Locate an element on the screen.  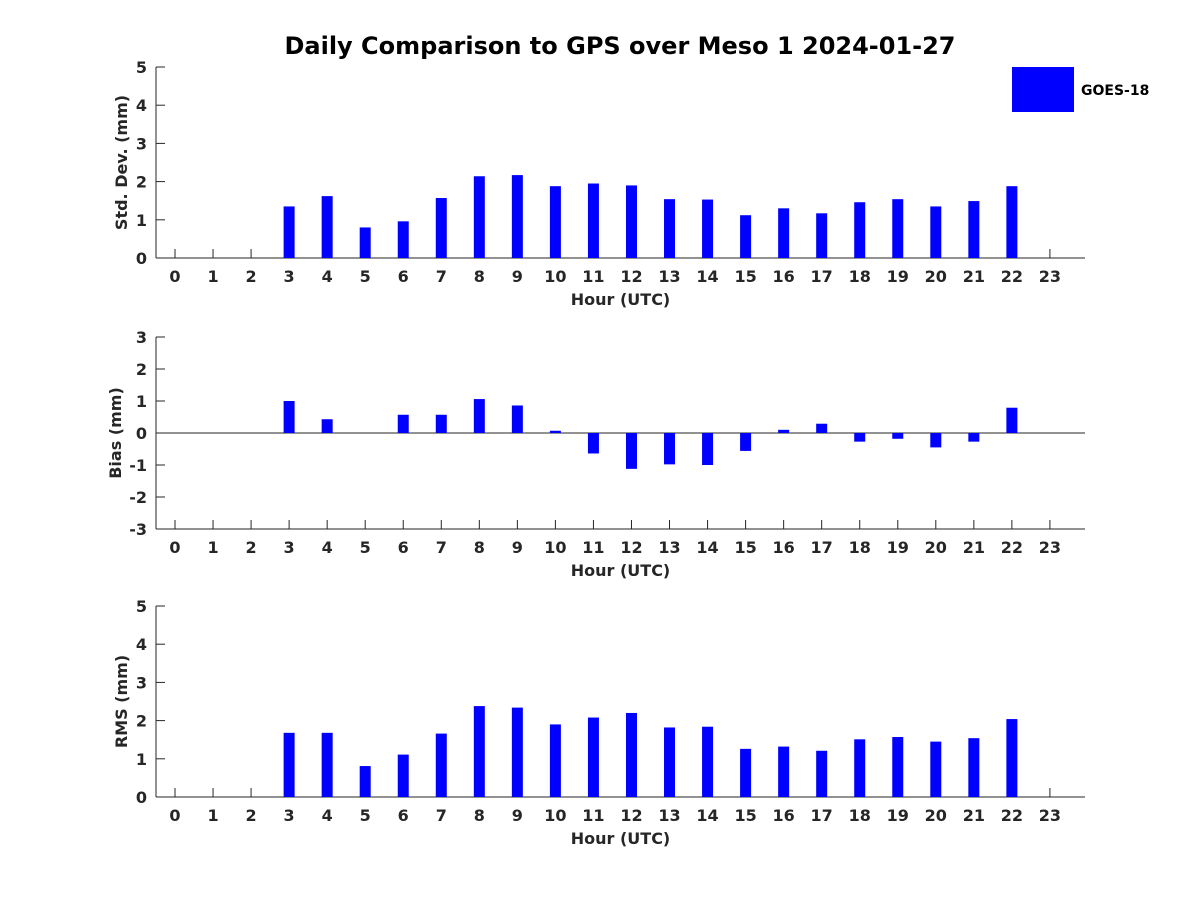
y-tick-label: 1 is located at coordinates (141, 220).